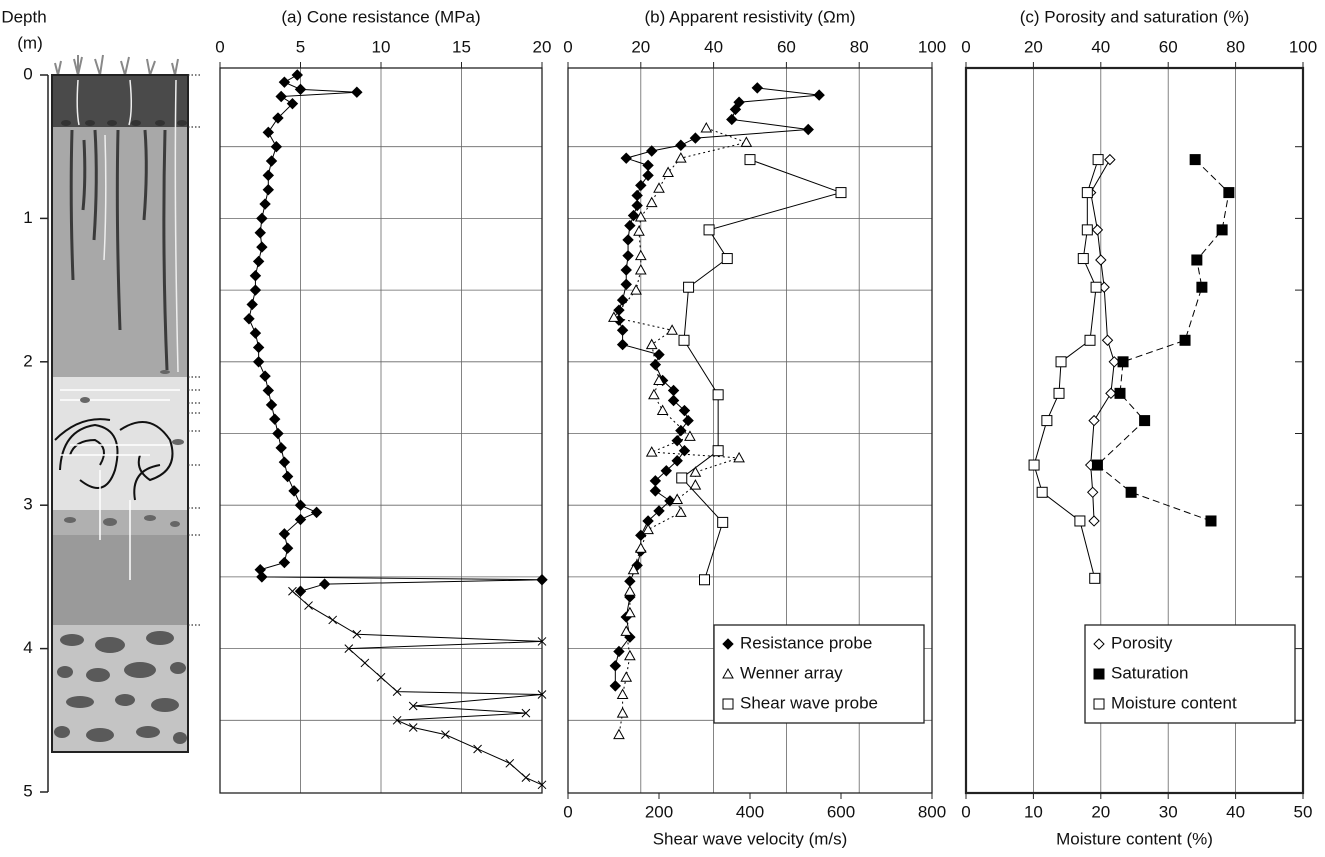 This screenshot has width=1325, height=857. What do you see at coordinates (1142, 642) in the screenshot?
I see `legend-label: Porosity` at bounding box center [1142, 642].